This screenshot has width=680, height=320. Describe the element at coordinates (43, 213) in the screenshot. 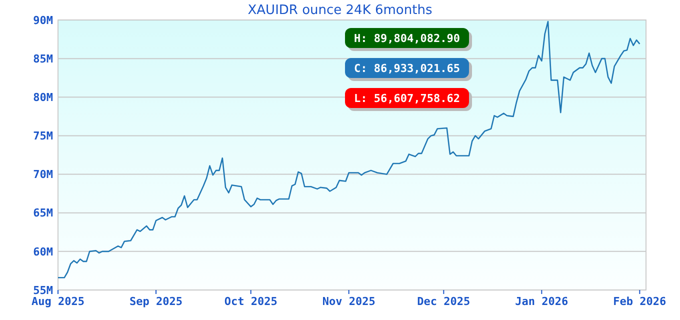

I see `y-tick-label: 65M` at that location.